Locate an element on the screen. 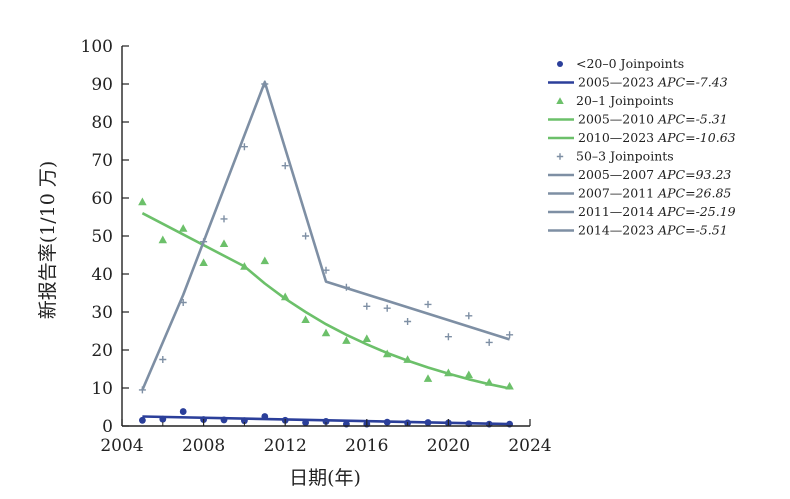 This screenshot has height=499, width=790. y-tick-label: 30 is located at coordinates (102, 313).